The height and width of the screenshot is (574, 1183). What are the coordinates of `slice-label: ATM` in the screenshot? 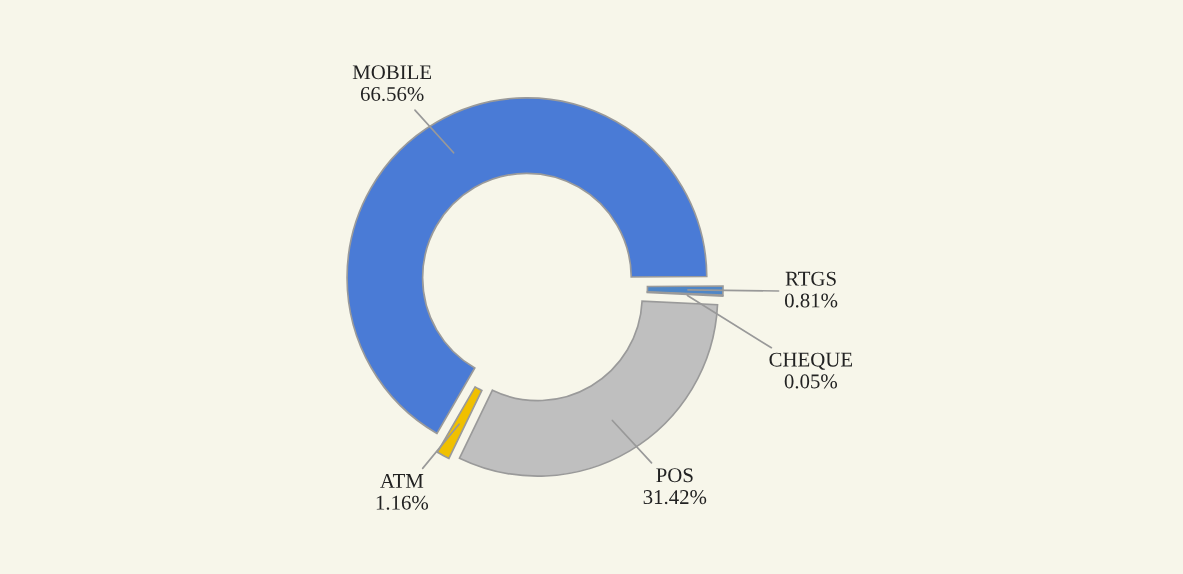 It's located at (402, 480).